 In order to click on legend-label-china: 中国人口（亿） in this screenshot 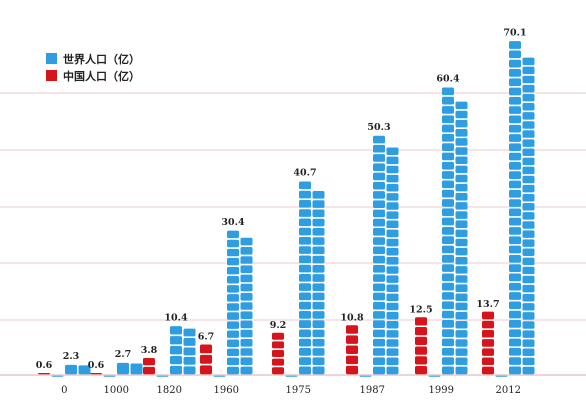, I will do `click(101, 76)`.